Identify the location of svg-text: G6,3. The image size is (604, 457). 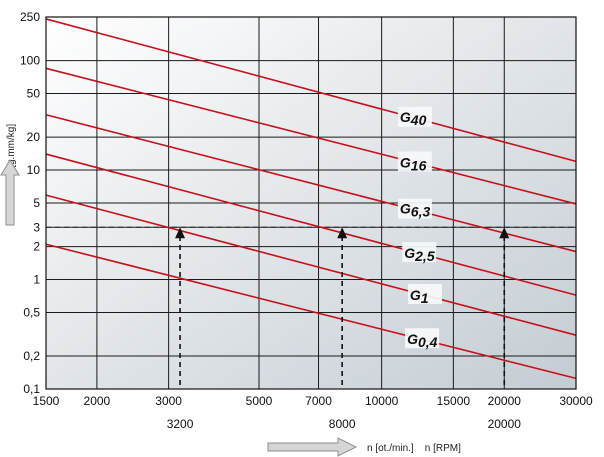
(415, 210).